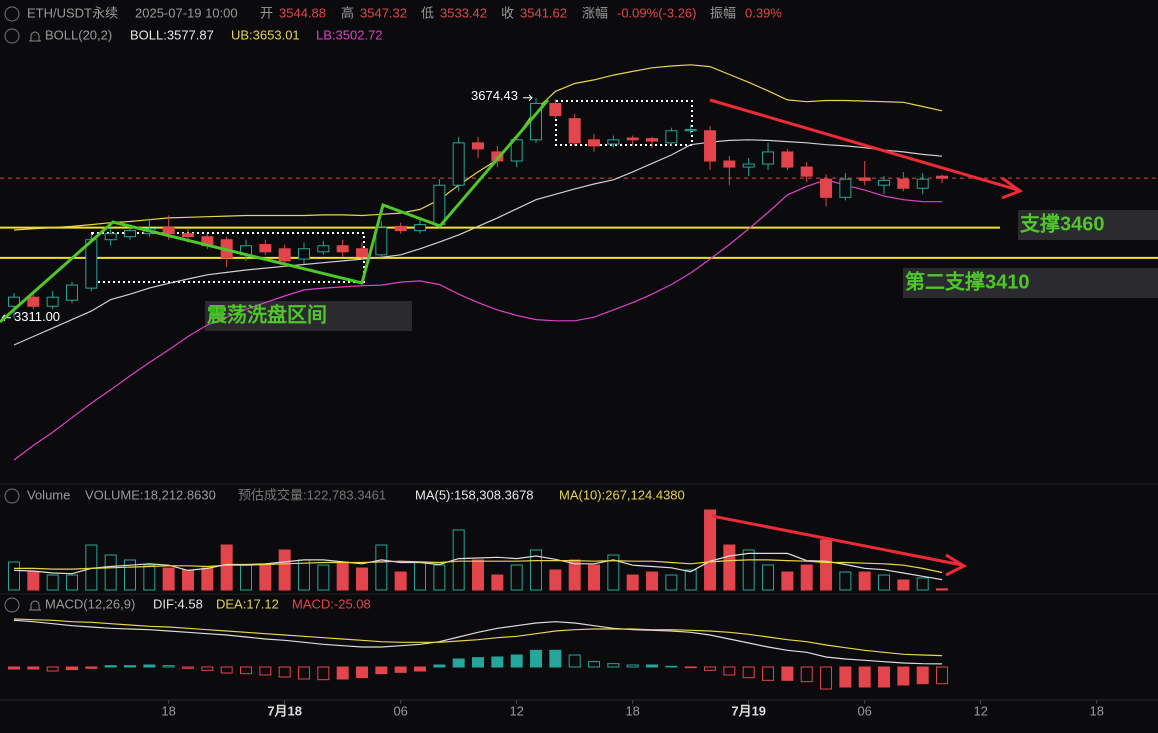  Describe the element at coordinates (172, 34) in the screenshot. I see `boll-mid: BOLL:3577.87` at that location.